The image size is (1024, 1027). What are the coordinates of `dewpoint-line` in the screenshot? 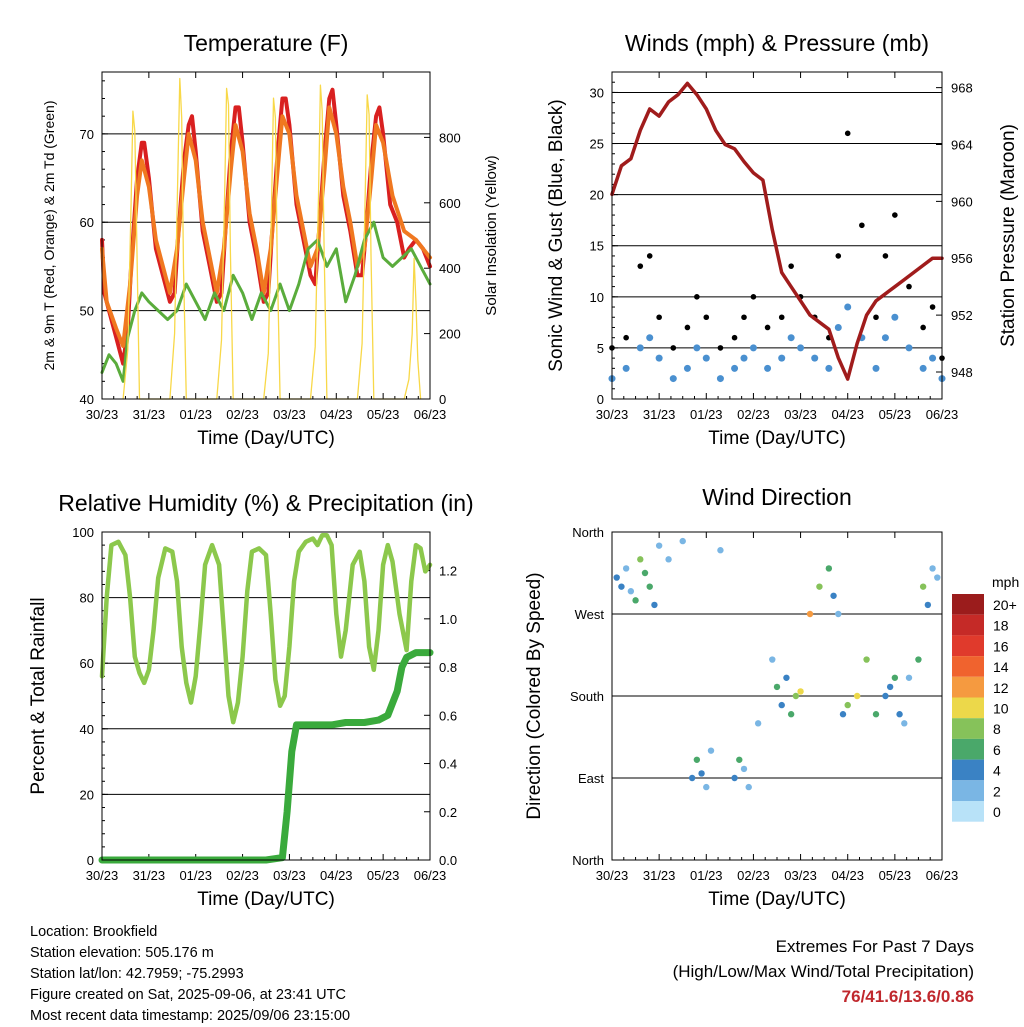 It's located at (266, 301).